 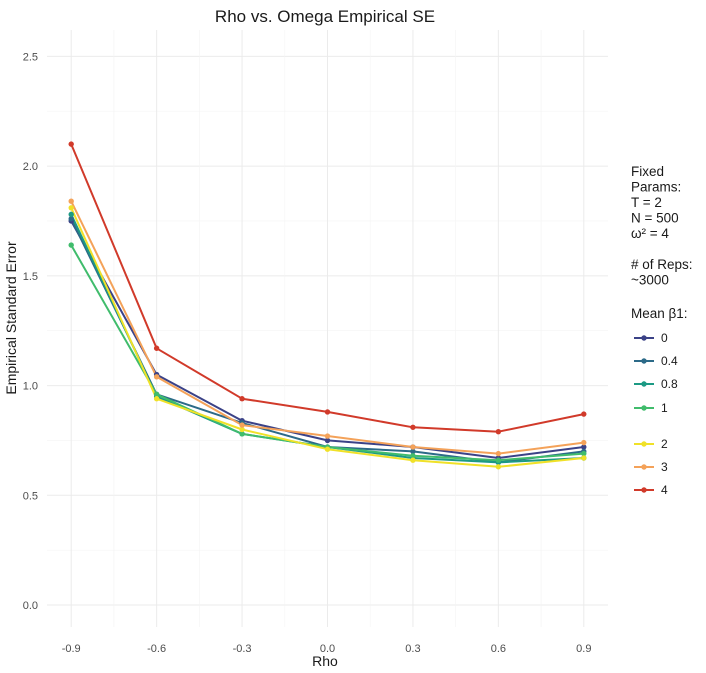 I want to click on legend-item-label: 0, so click(x=664, y=338).